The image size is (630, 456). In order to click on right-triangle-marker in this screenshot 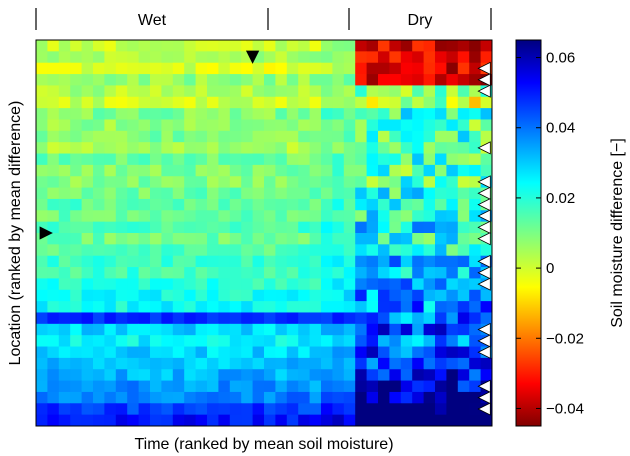, I will do `click(46, 233)`.